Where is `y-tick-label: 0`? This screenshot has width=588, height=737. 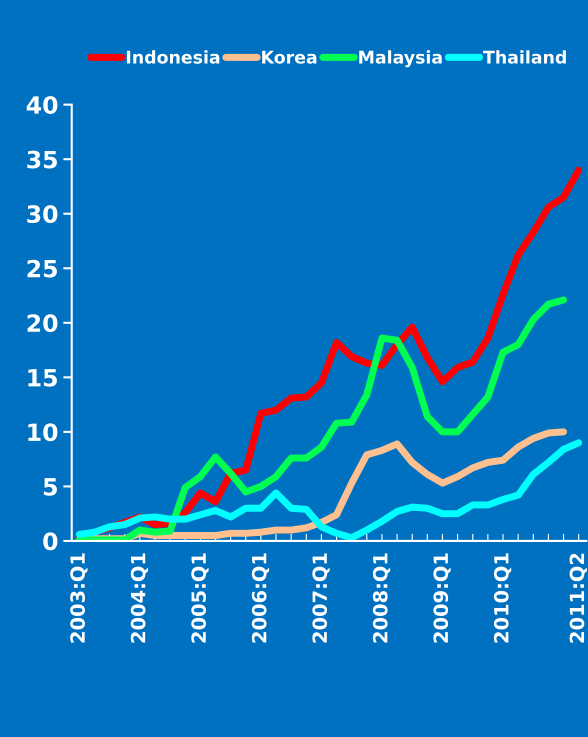
y-tick-label: 0 is located at coordinates (50, 541).